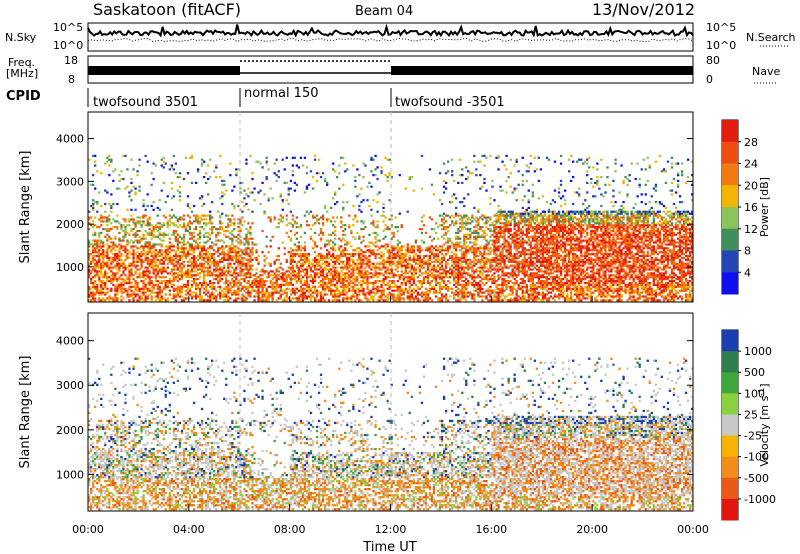  Describe the element at coordinates (643, 9) in the screenshot. I see `date-label: 13/Nov/2012` at that location.